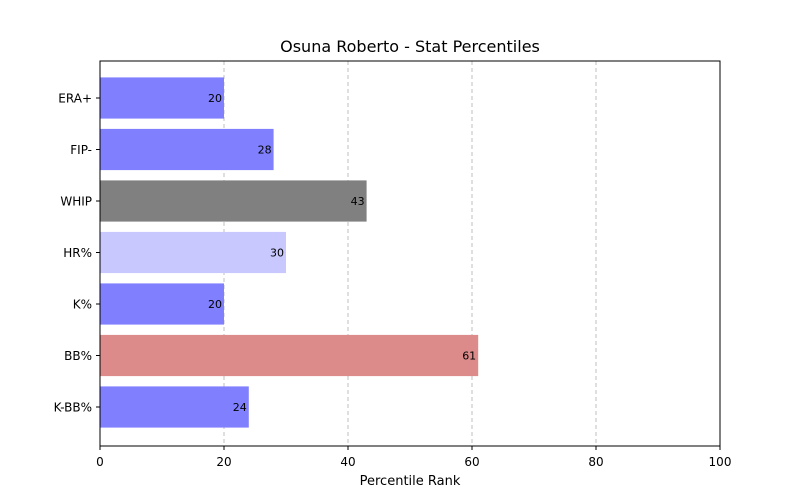 Image resolution: width=800 pixels, height=504 pixels. I want to click on y-tick-label: FIP-, so click(81, 150).